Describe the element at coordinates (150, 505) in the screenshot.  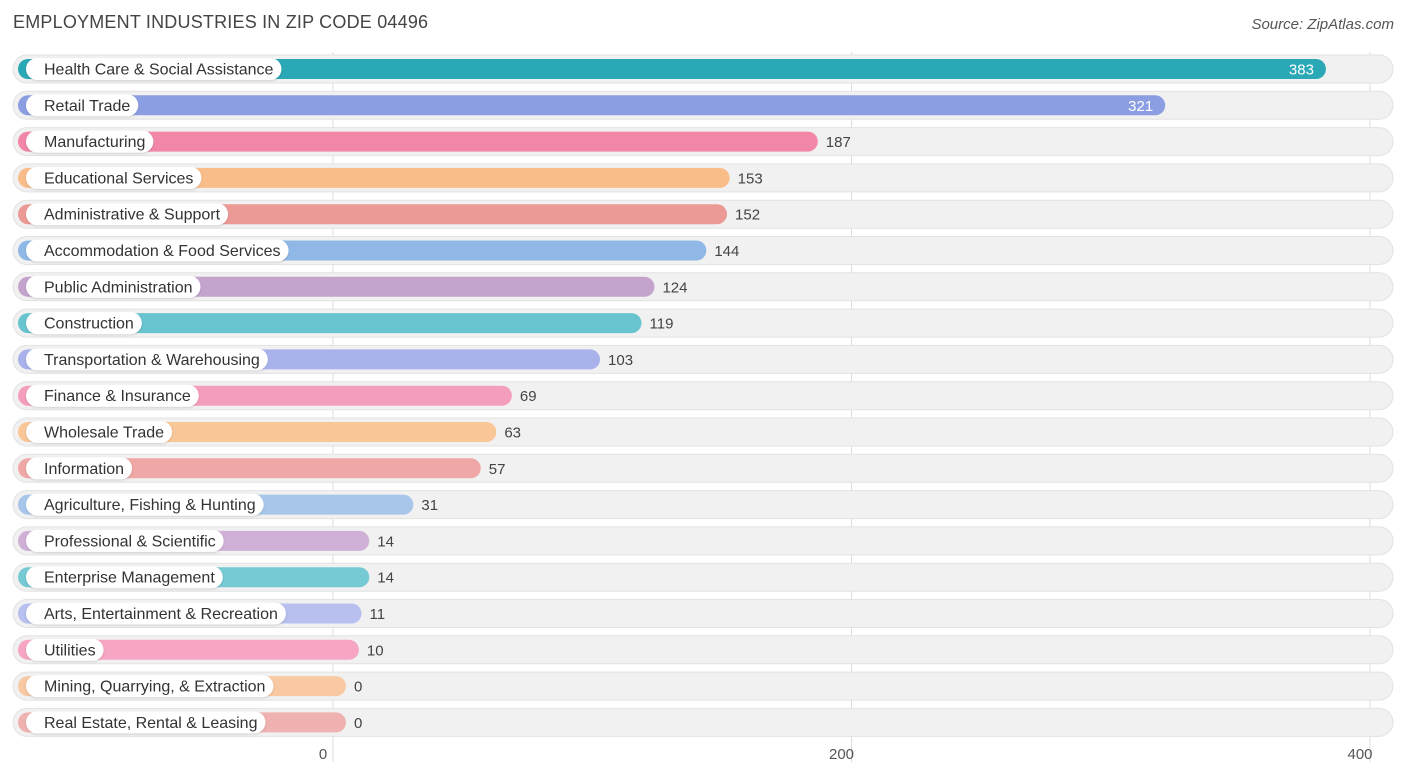
I see `category-label: Agriculture, Fishing & Hunting` at that location.